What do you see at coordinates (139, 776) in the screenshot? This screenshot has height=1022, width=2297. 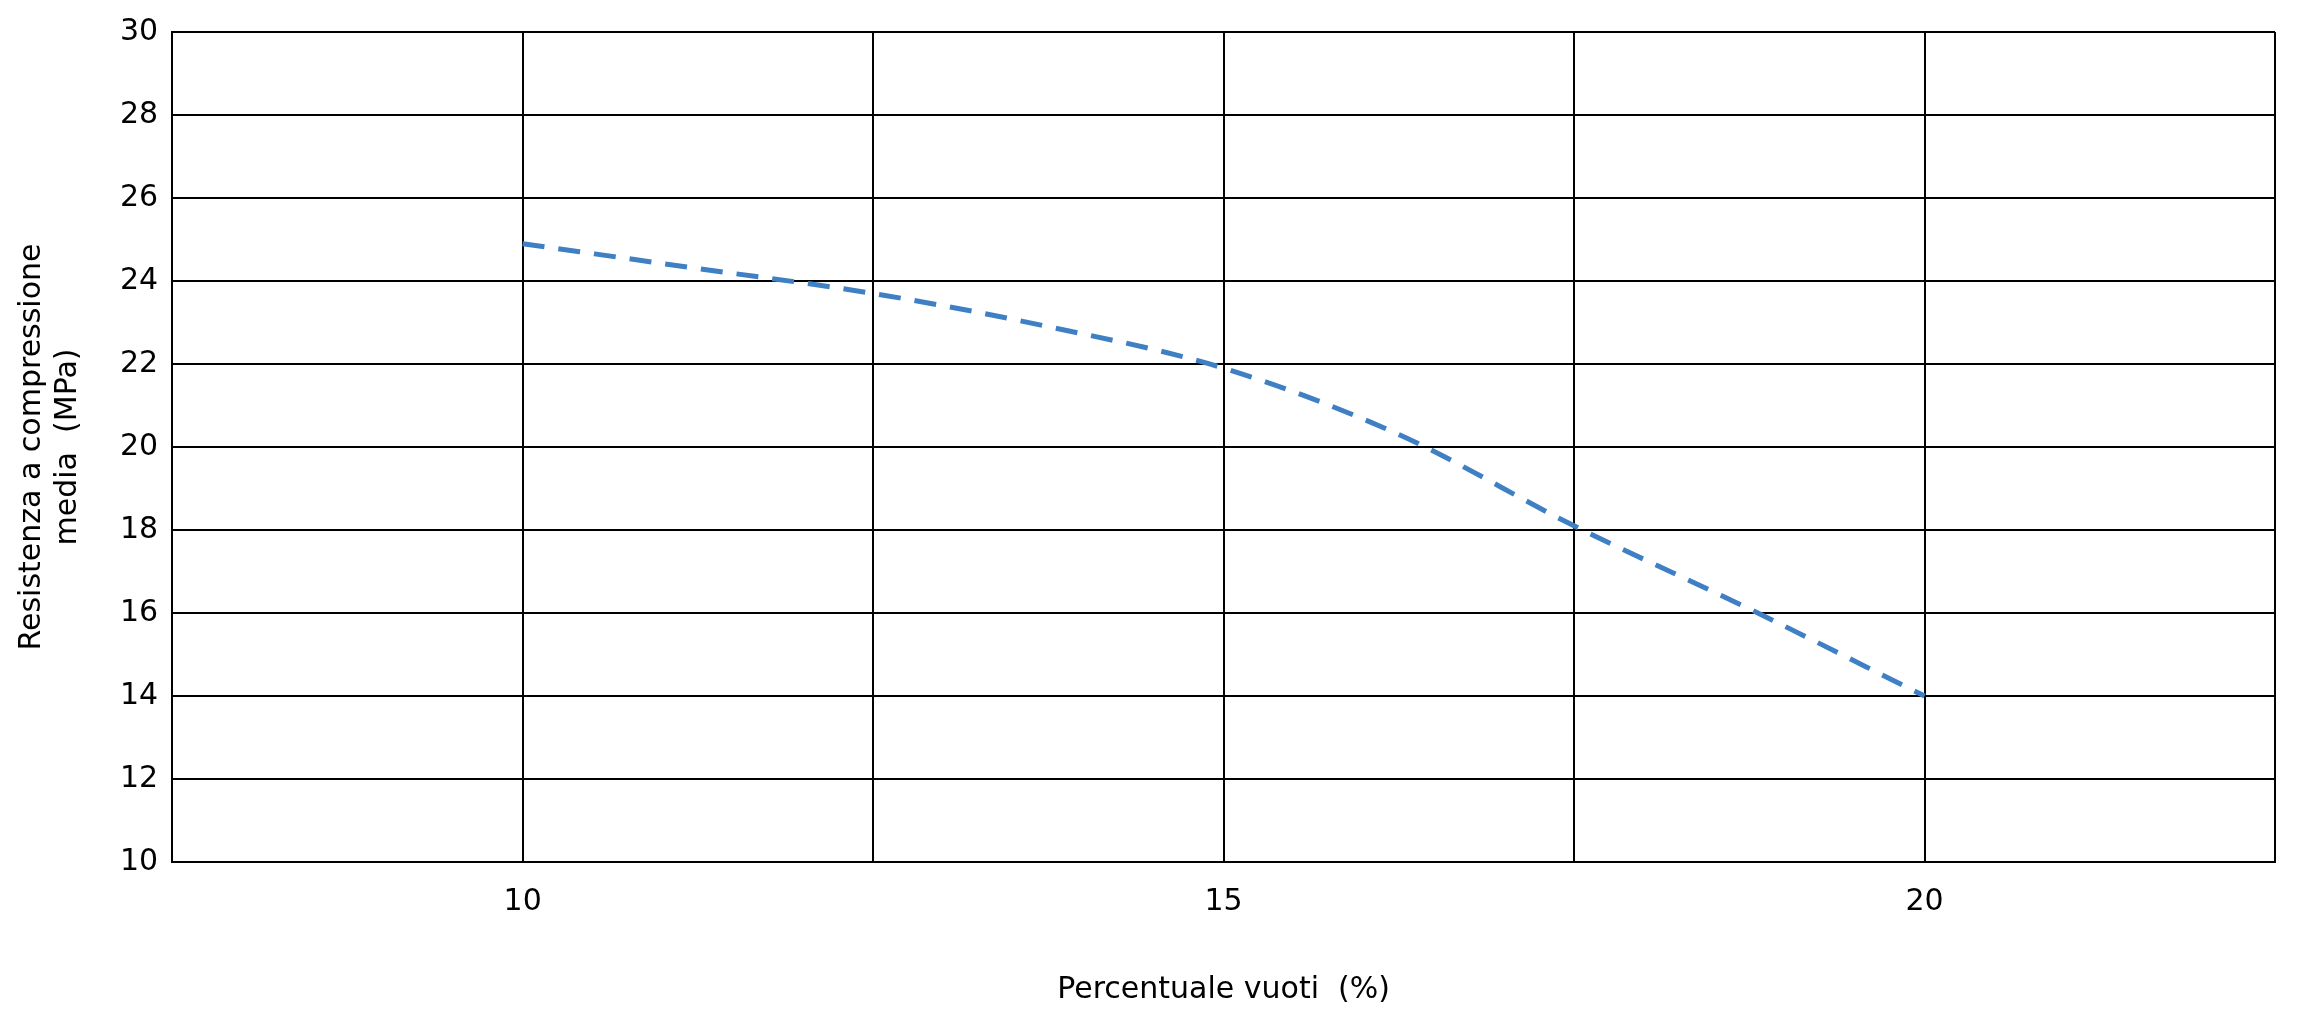 I see `y-tick-label: 12` at bounding box center [139, 776].